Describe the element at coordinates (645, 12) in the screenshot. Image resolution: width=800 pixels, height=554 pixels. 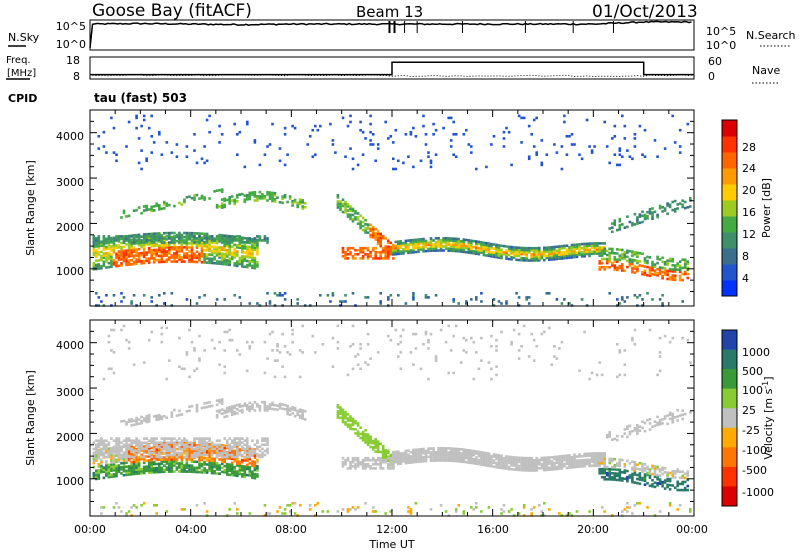
I see `date-title: 01/Oct/2013` at that location.